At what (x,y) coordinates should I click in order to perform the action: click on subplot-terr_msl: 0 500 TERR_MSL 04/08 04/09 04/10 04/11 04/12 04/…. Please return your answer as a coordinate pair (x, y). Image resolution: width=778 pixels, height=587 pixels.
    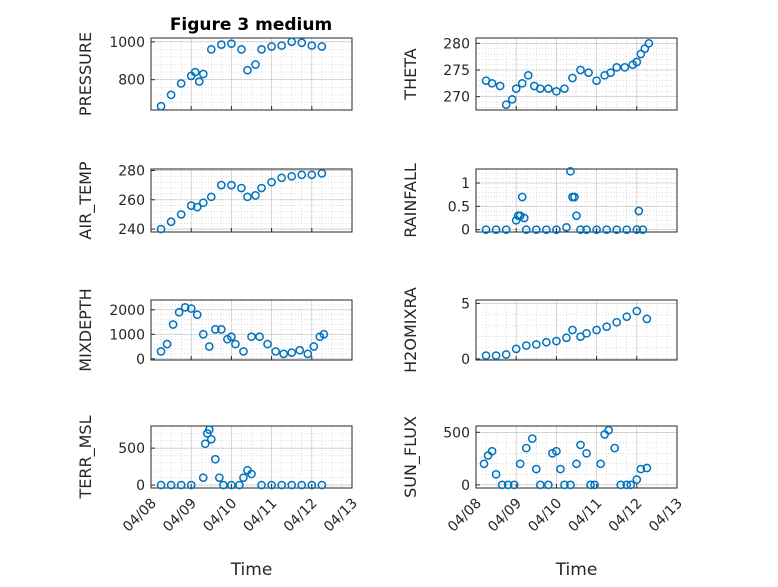
    Looking at the image, I should click on (218, 497).